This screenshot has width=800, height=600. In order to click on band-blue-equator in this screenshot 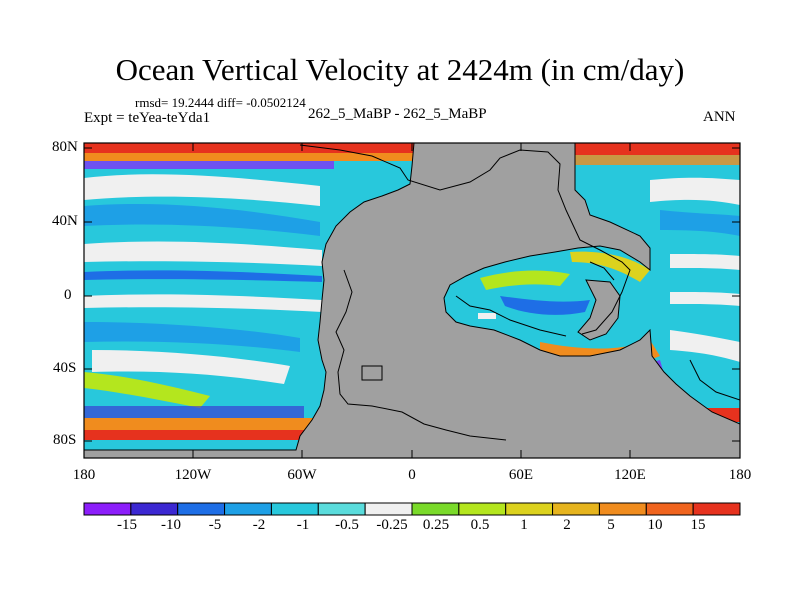, I will do `click(203, 276)`.